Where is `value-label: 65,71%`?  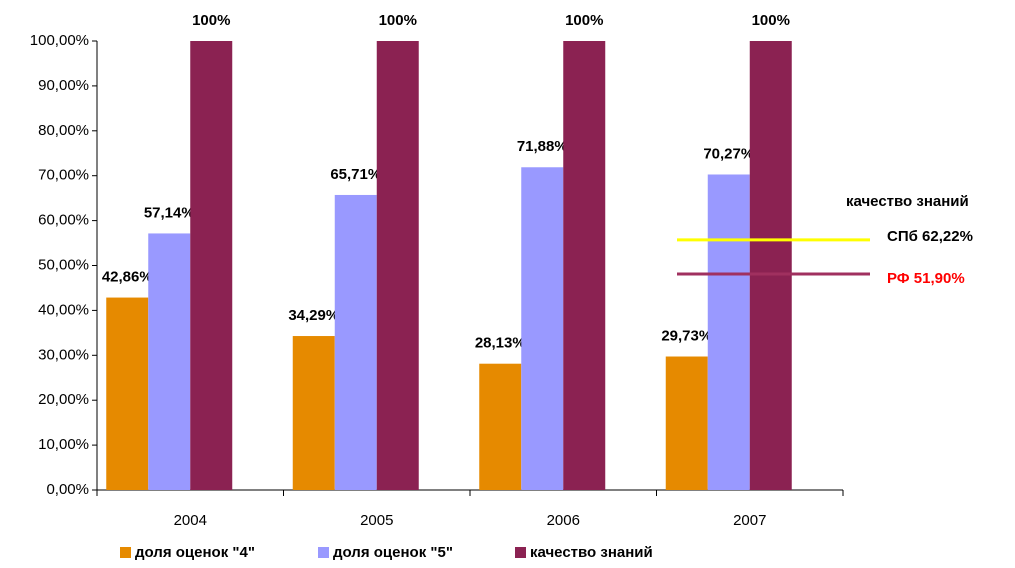
value-label: 65,71% is located at coordinates (355, 174).